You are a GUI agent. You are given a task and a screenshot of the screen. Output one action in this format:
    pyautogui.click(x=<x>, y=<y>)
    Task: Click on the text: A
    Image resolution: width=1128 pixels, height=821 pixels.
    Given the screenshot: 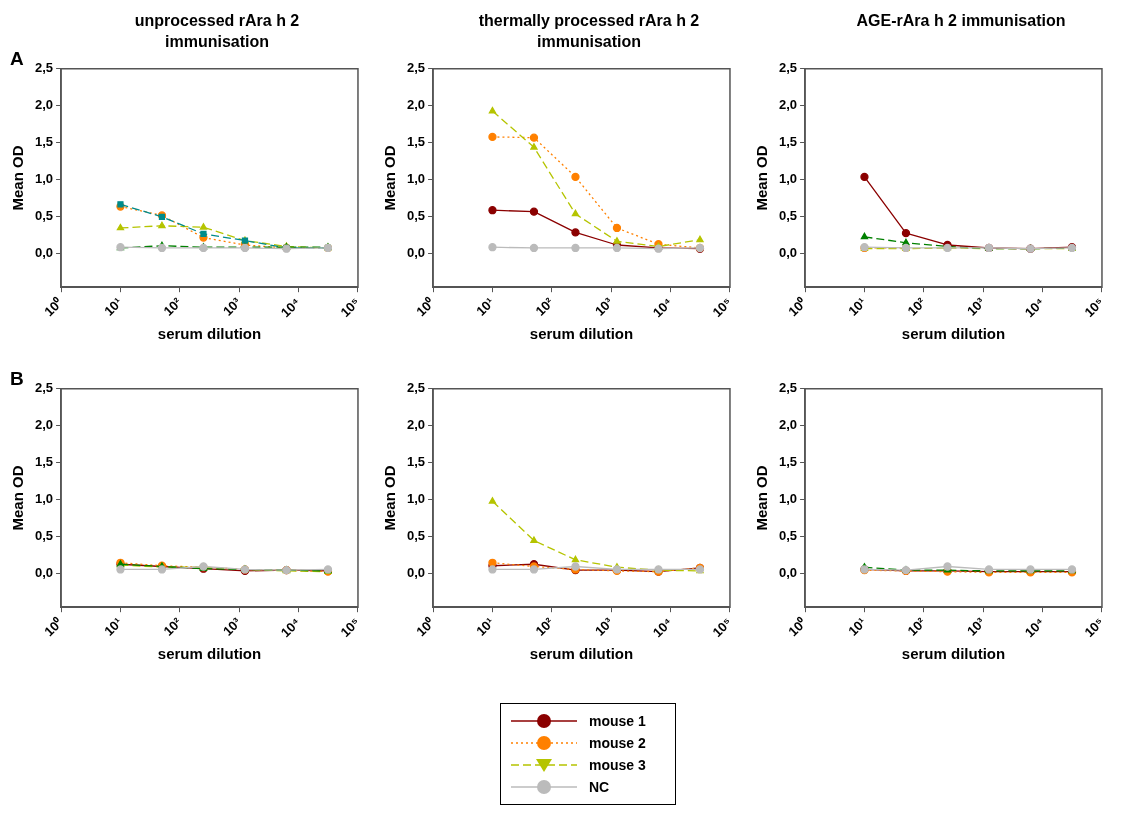 What is the action you would take?
    pyautogui.click(x=17, y=59)
    